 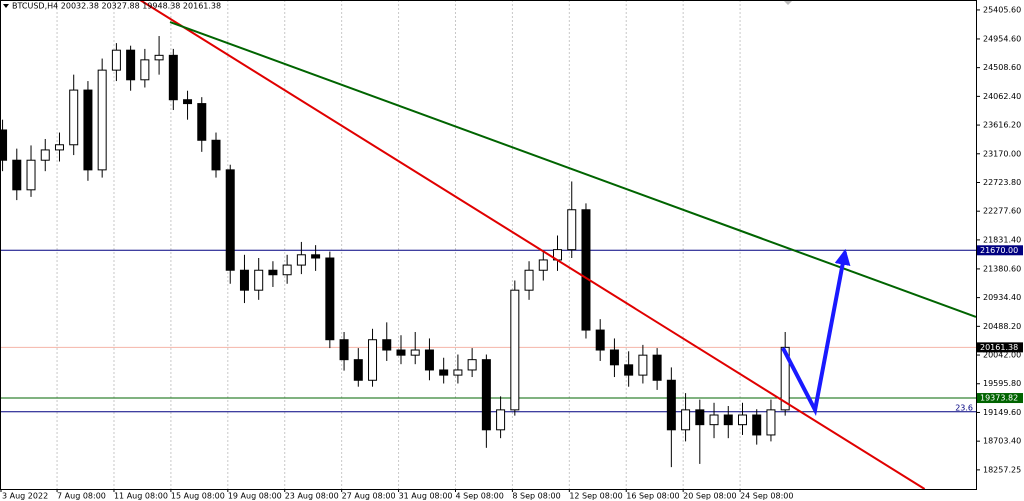 I want to click on x-tick-label: 4 Sep 08:00, so click(x=479, y=496).